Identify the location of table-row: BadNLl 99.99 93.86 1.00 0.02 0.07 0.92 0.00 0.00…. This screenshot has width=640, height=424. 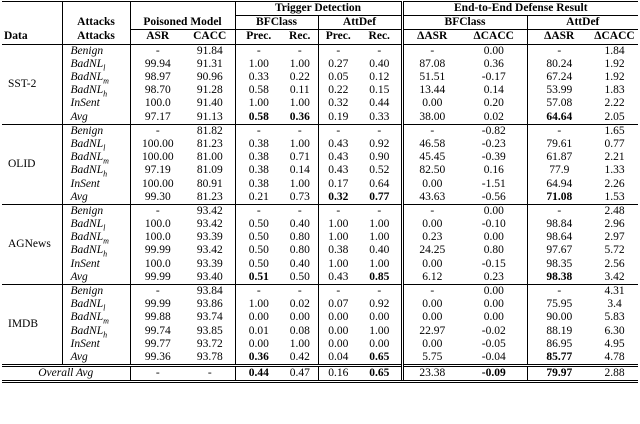
(320, 305).